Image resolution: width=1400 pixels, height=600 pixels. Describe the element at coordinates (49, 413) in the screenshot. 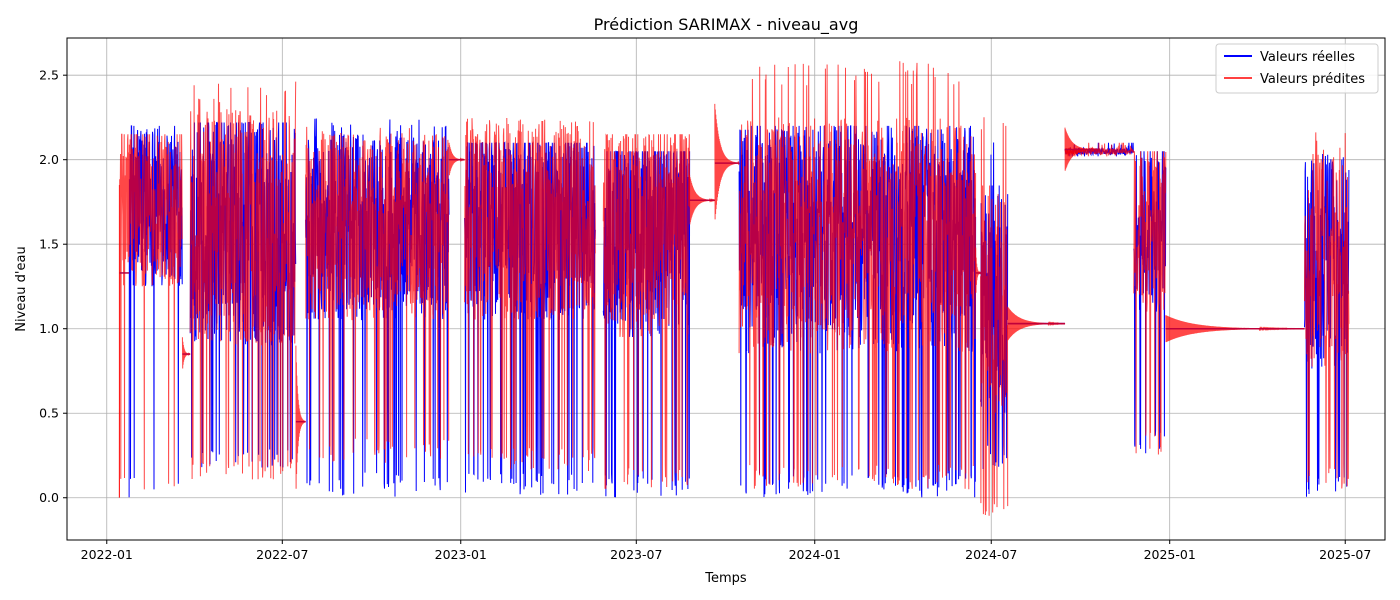

I see `y-tick-label: 0.5` at that location.